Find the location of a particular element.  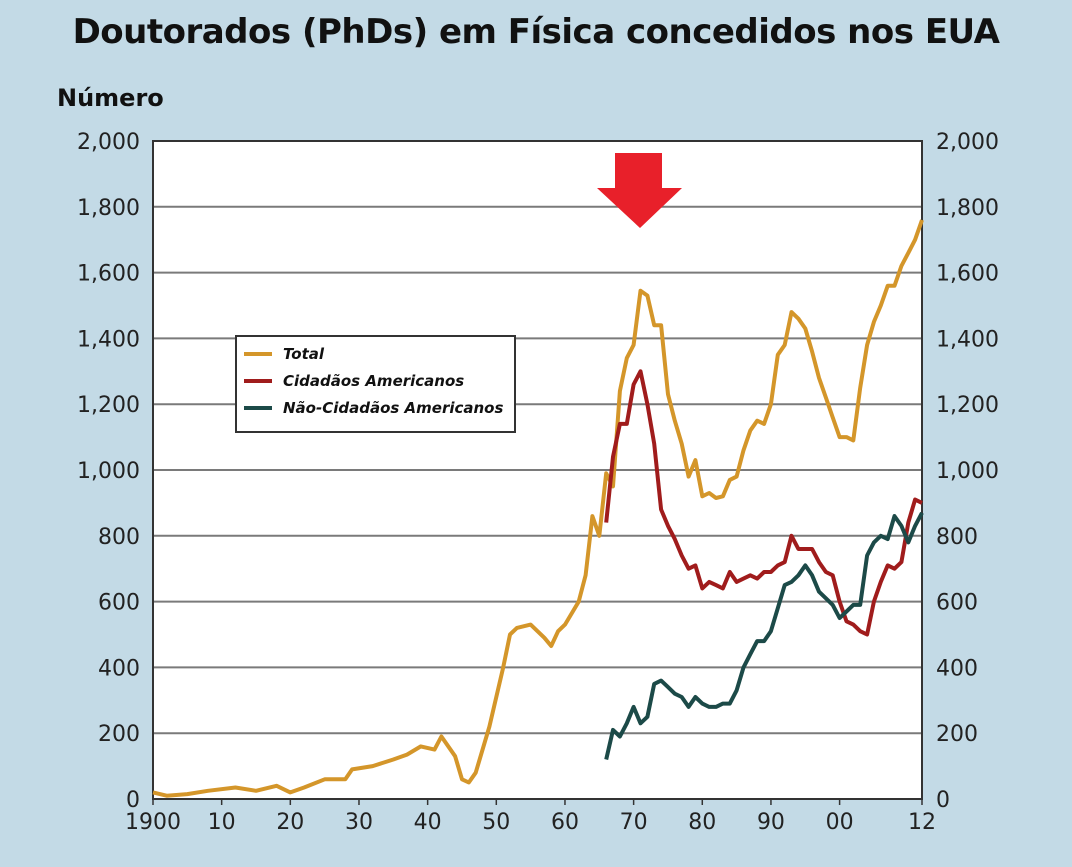

y-tick-label-left: 200 is located at coordinates (119, 734).